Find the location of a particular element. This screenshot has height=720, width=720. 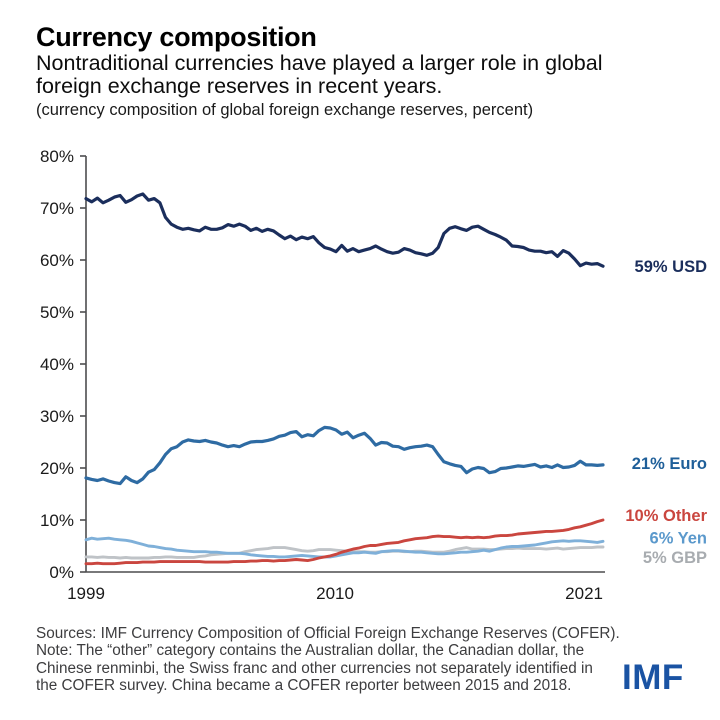

y-tick-label: 0% is located at coordinates (61, 572).